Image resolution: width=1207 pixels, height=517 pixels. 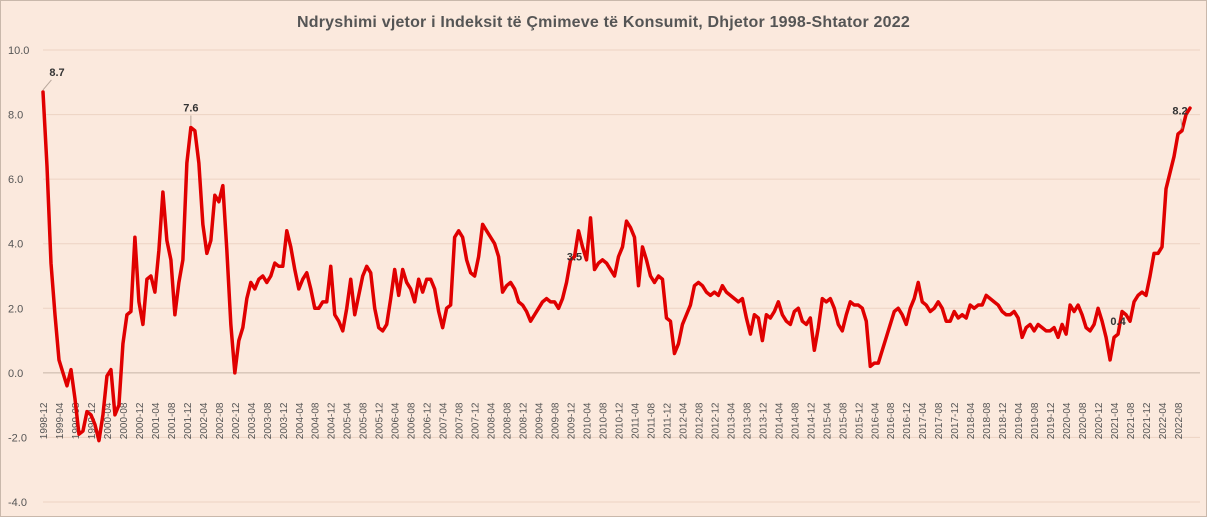 I want to click on y-tick-label: 2.0, so click(x=15, y=309).